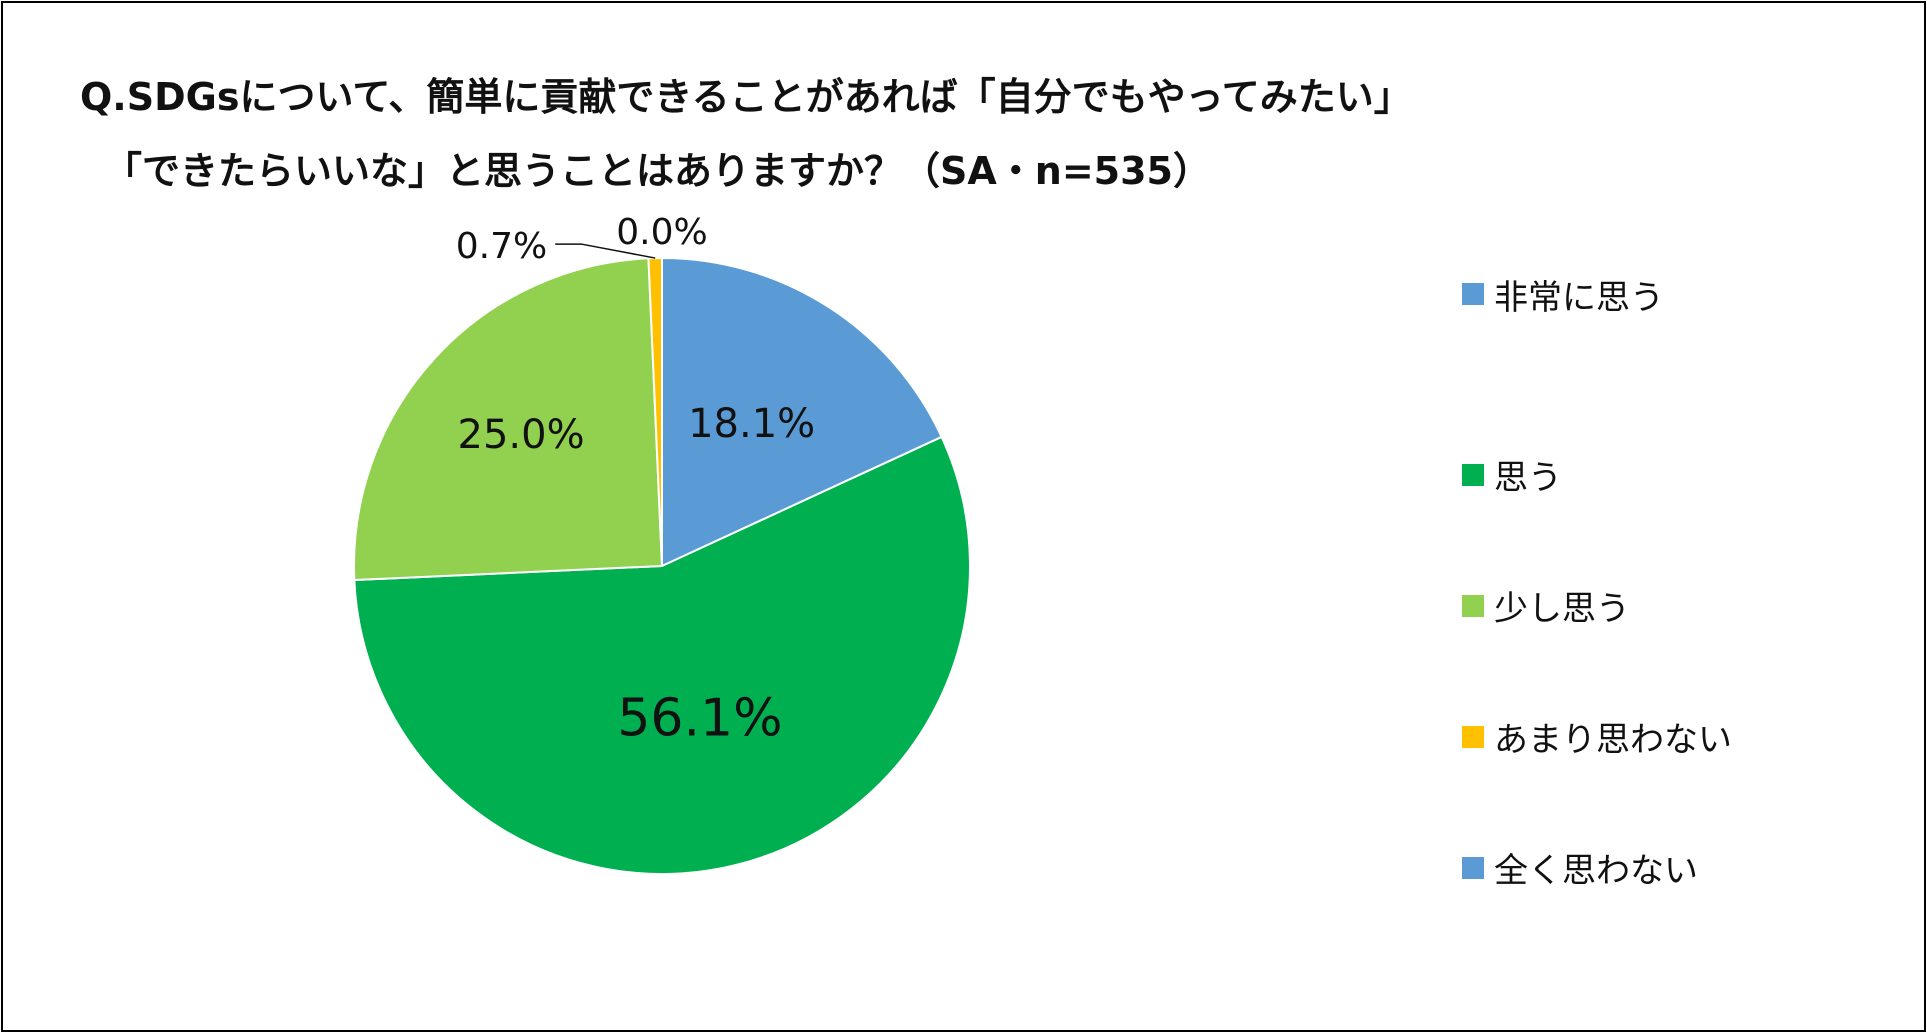 The height and width of the screenshot is (1033, 1927). I want to click on legend-item: あまり思わない, so click(1597, 736).